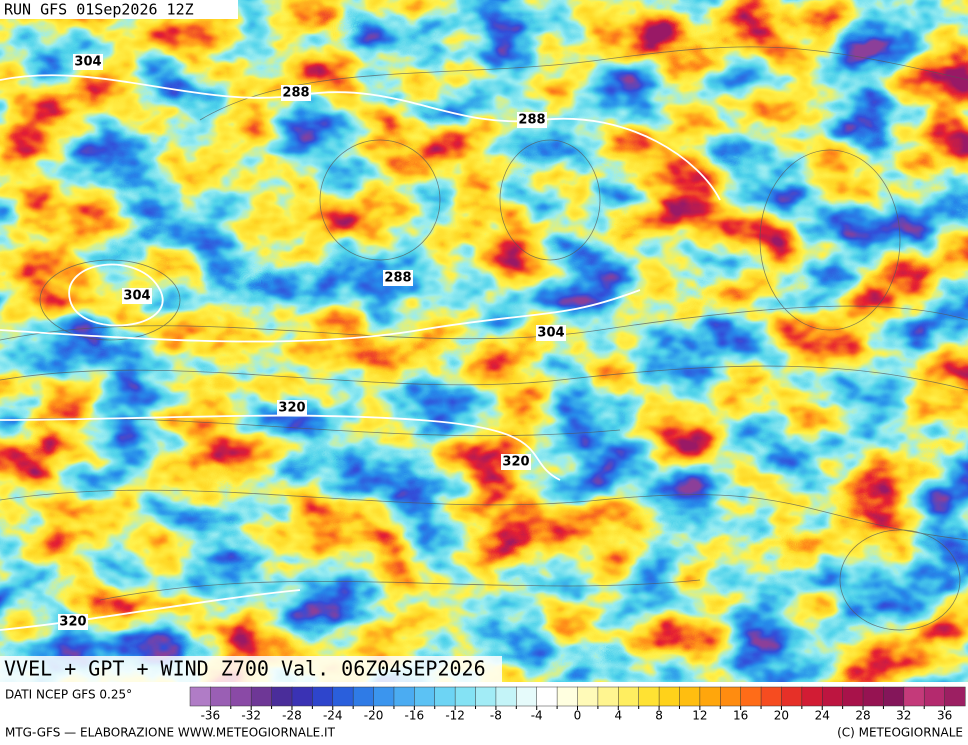 The height and width of the screenshot is (745, 968). Describe the element at coordinates (862, 716) in the screenshot. I see `colorbar-tick-label: 28` at that location.